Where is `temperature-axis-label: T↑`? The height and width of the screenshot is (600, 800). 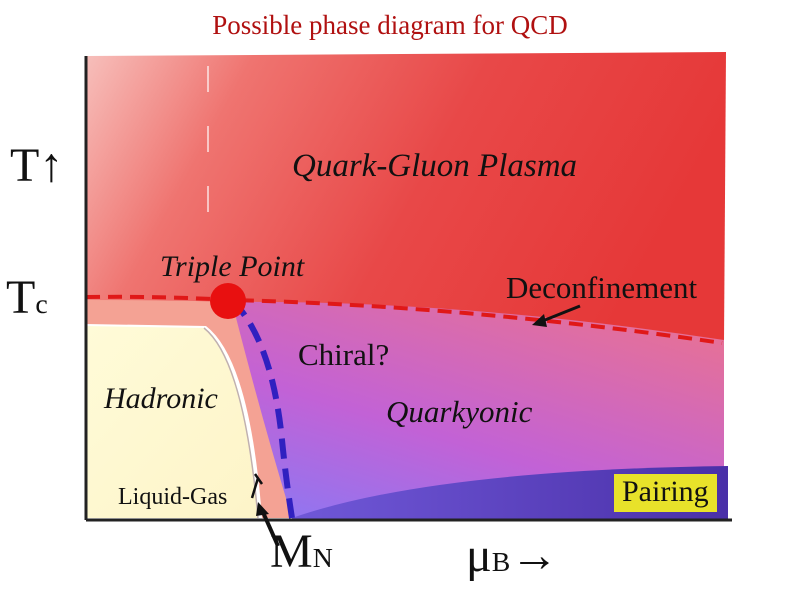 temperature-axis-label: T↑ is located at coordinates (36, 166).